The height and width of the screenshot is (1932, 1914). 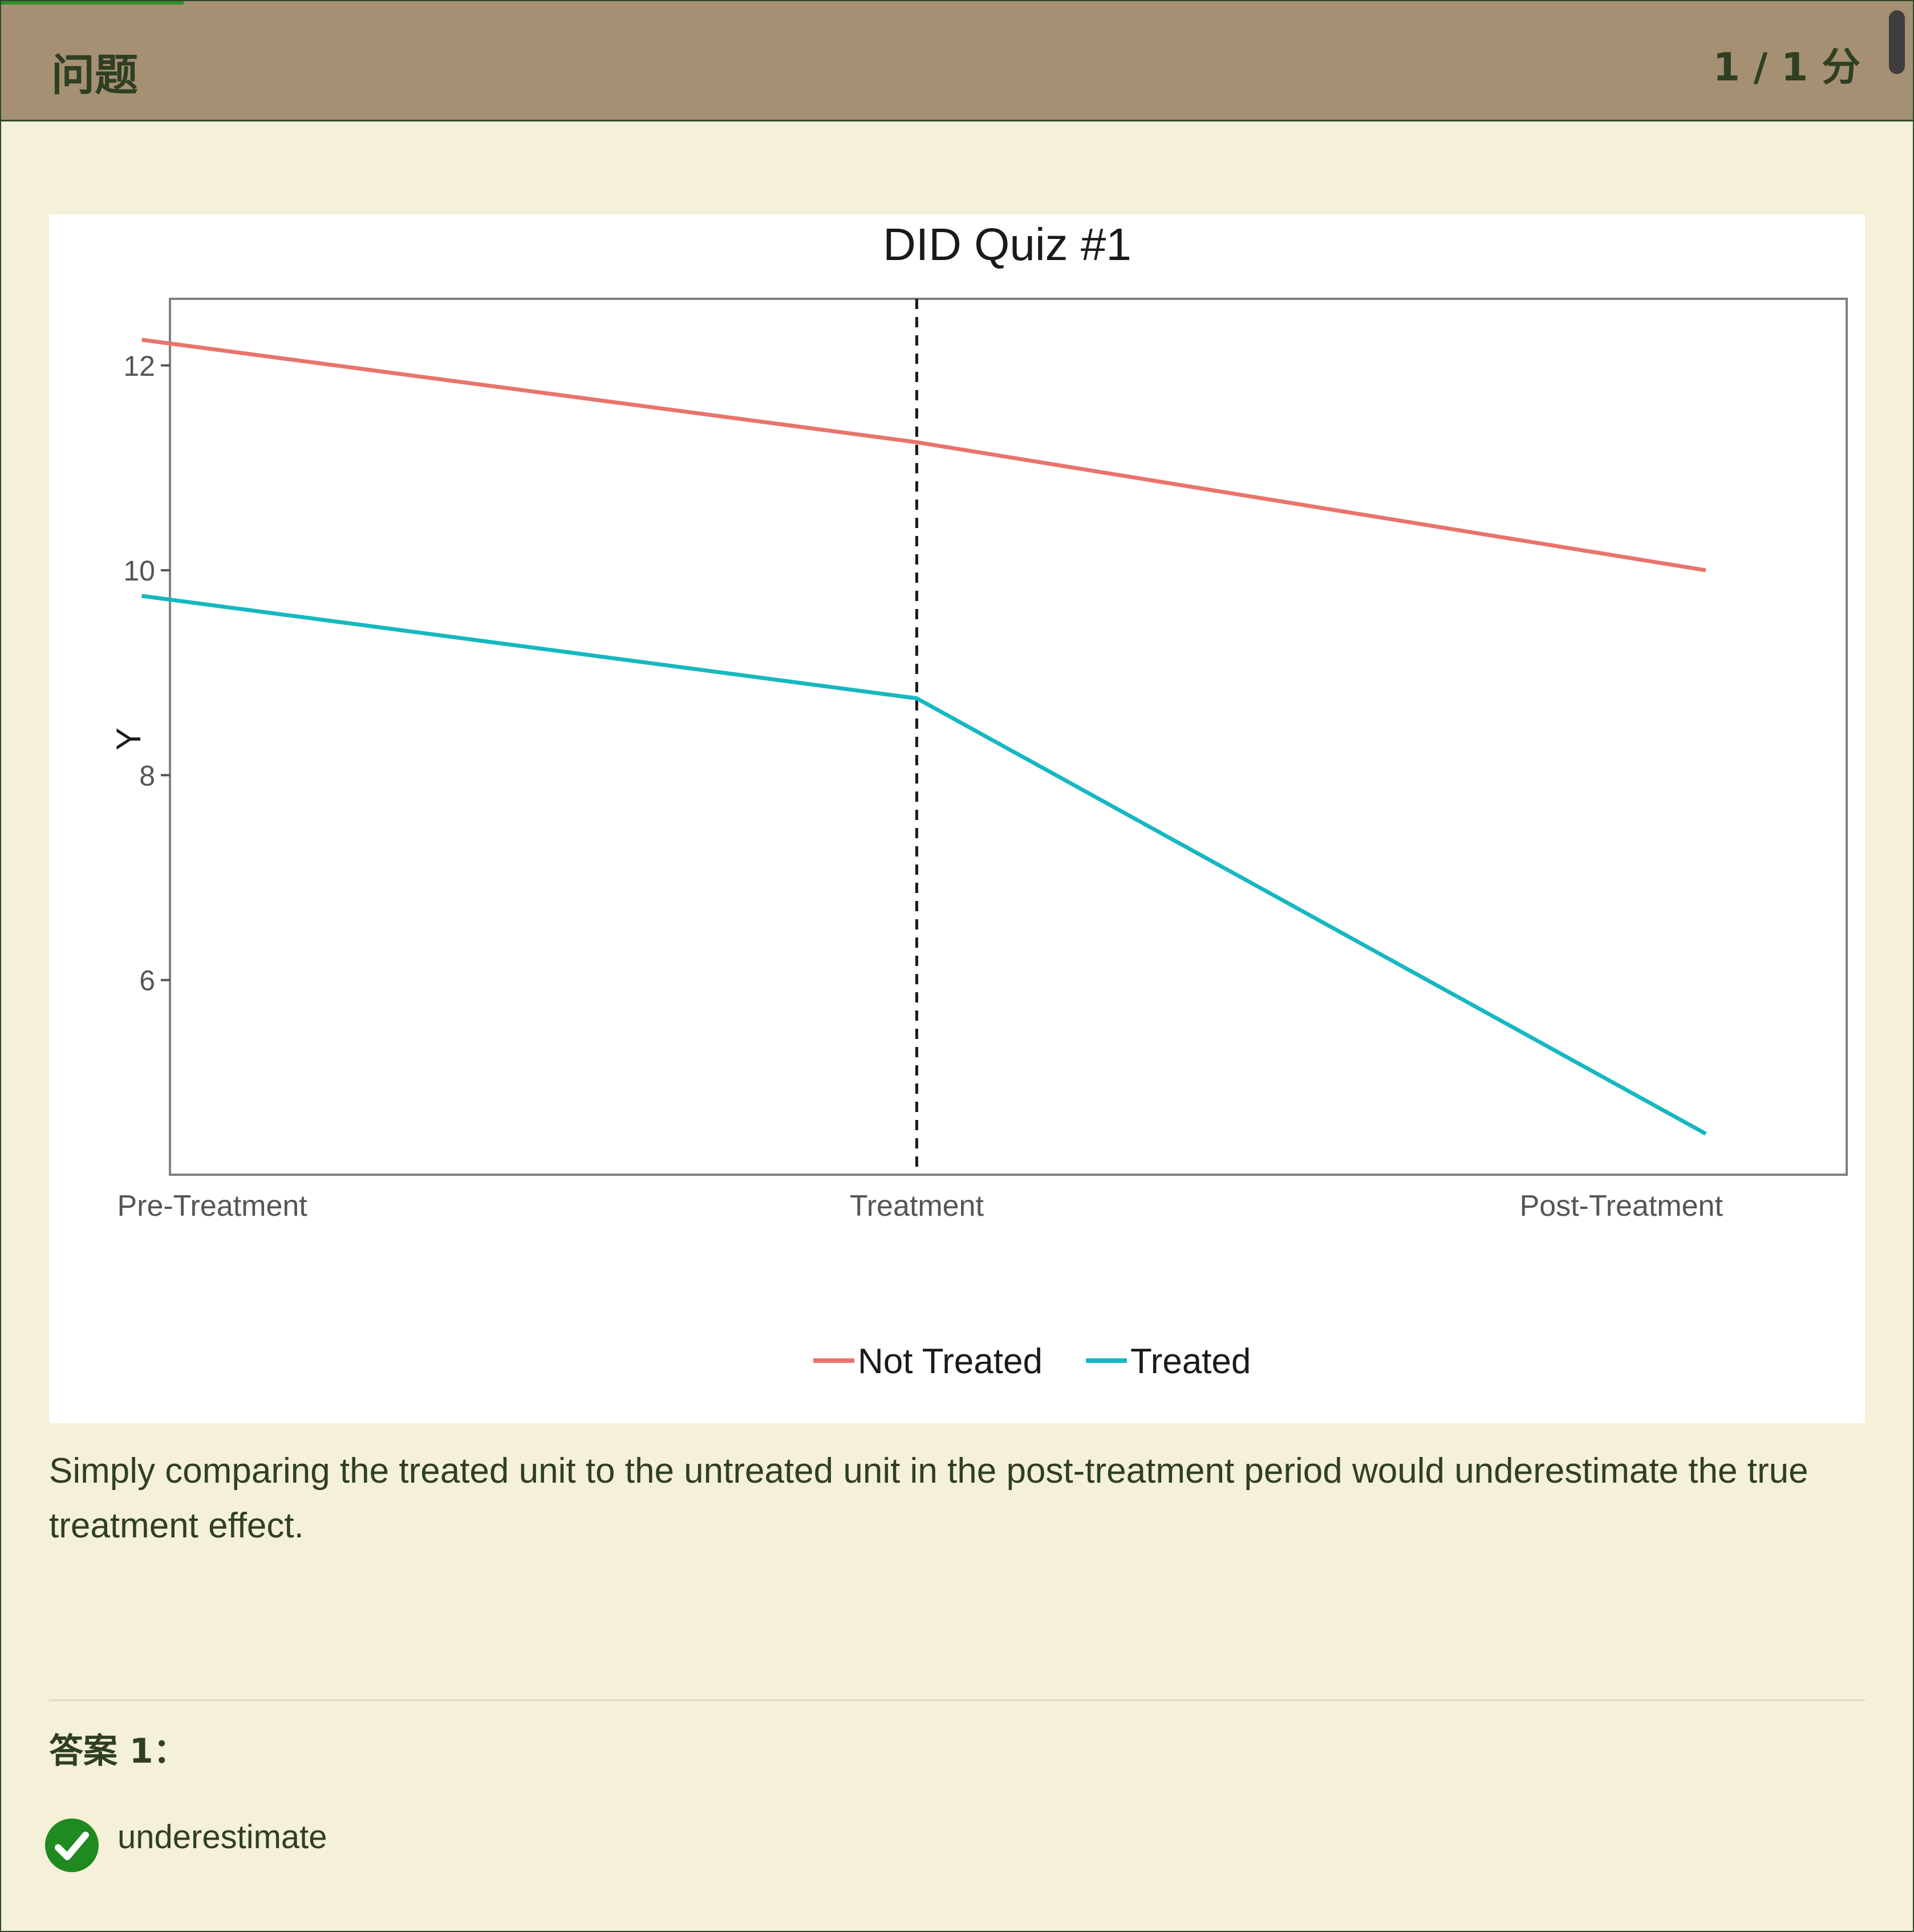 What do you see at coordinates (72, 1845) in the screenshot?
I see `check-circle-icon` at bounding box center [72, 1845].